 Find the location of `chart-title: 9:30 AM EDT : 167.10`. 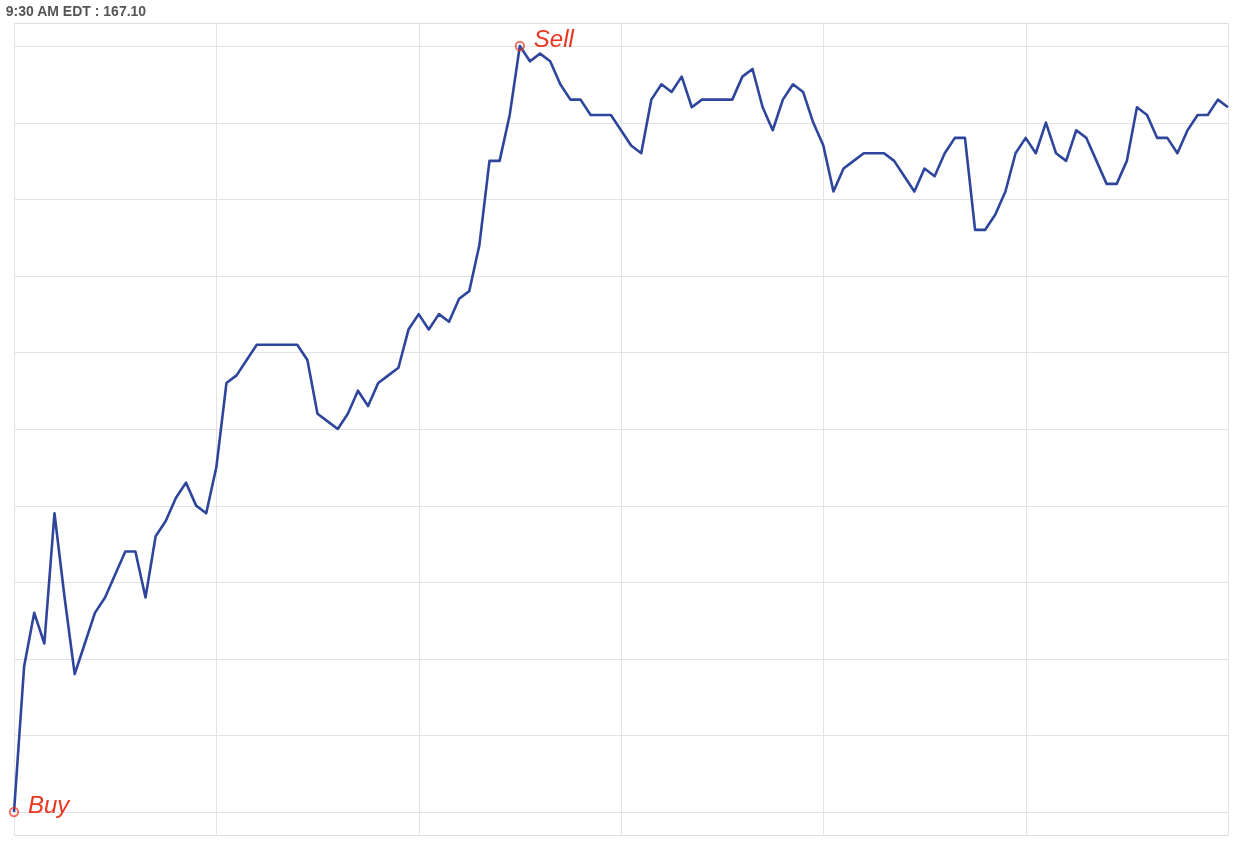

chart-title: 9:30 AM EDT : 167.10 is located at coordinates (76, 11).